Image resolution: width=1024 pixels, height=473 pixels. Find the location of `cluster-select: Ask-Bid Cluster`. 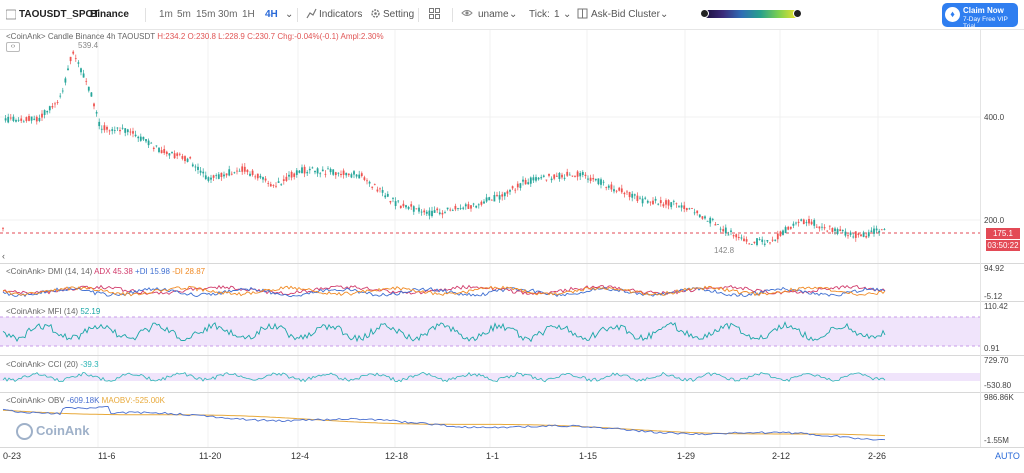

cluster-select: Ask-Bid Cluster is located at coordinates (625, 14).